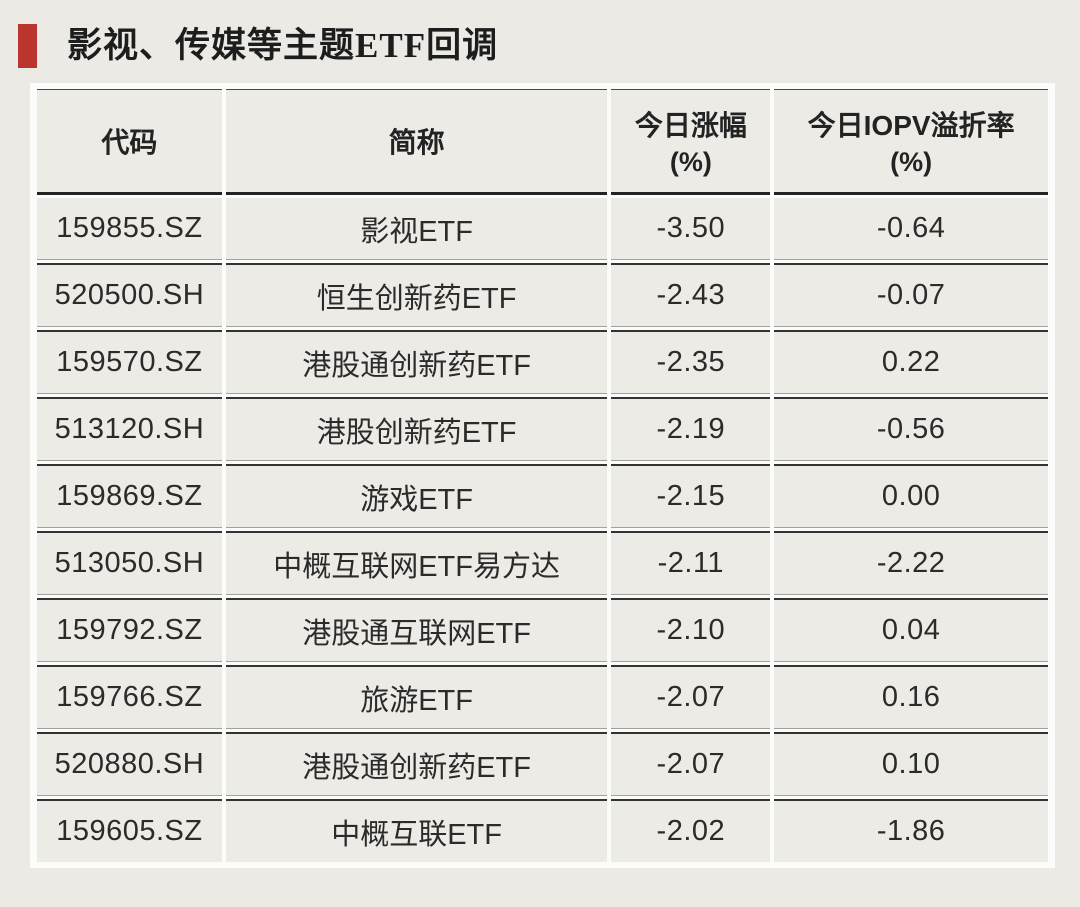 Image resolution: width=1080 pixels, height=907 pixels. What do you see at coordinates (911, 142) in the screenshot?
I see `column-header-iopv: 今日IOPV溢折率 (%)` at bounding box center [911, 142].